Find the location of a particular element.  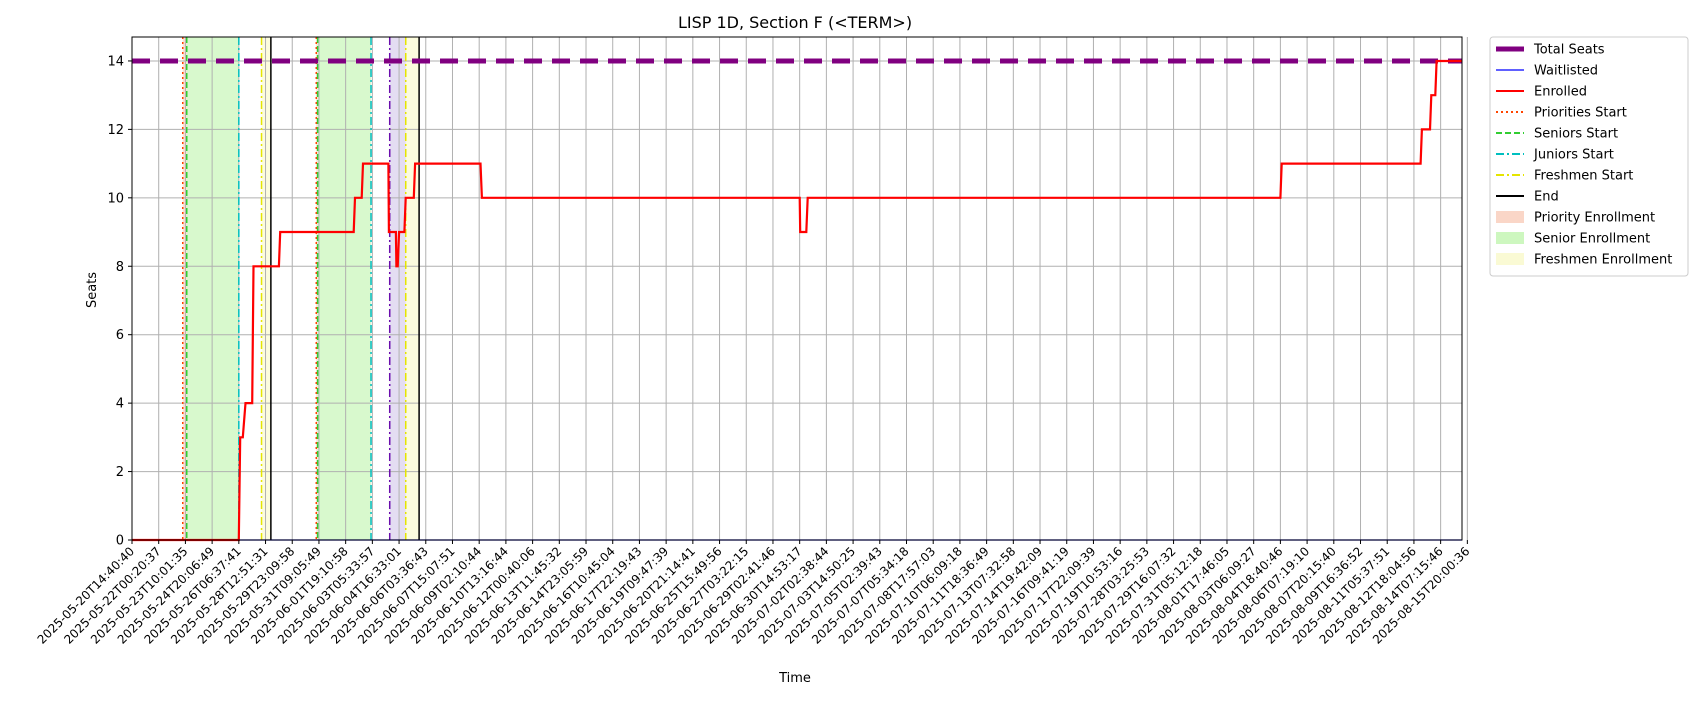

y-tick-label: 8 is located at coordinates (120, 267).